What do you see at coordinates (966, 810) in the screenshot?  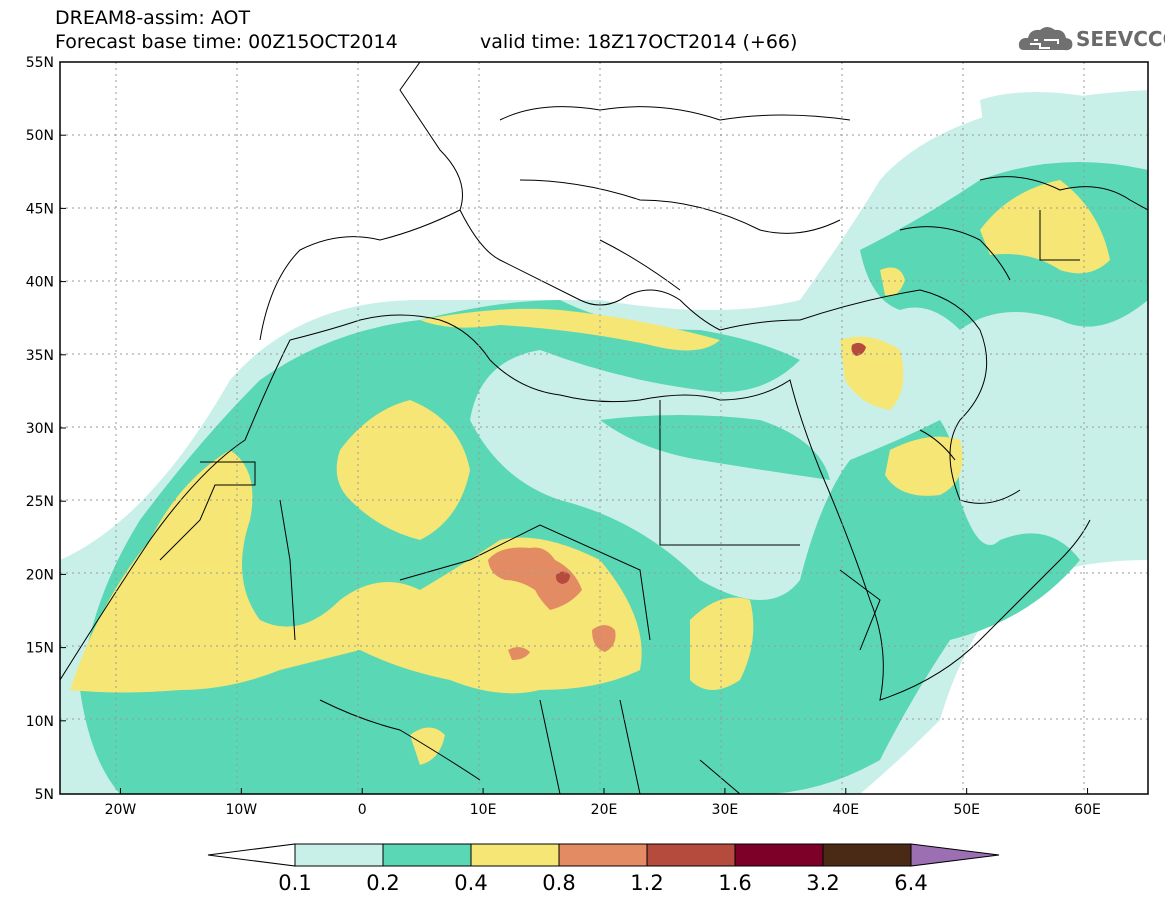 I see `lon-label-50E: 50E` at bounding box center [966, 810].